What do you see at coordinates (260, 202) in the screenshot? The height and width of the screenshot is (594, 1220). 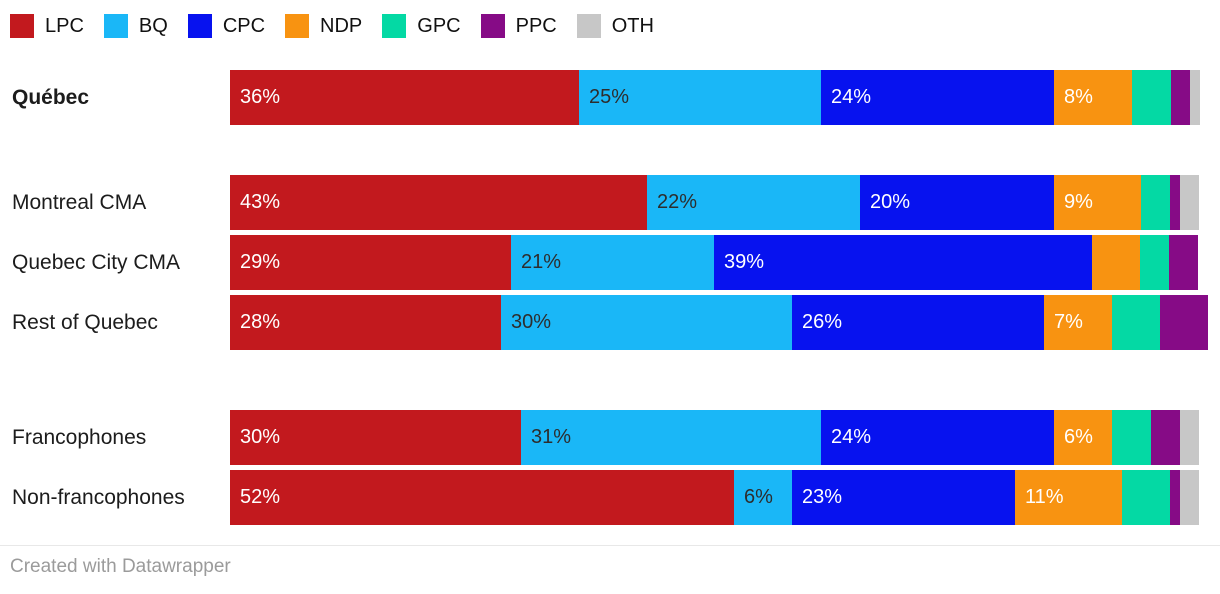 I see `segment-value-label: 43%` at bounding box center [260, 202].